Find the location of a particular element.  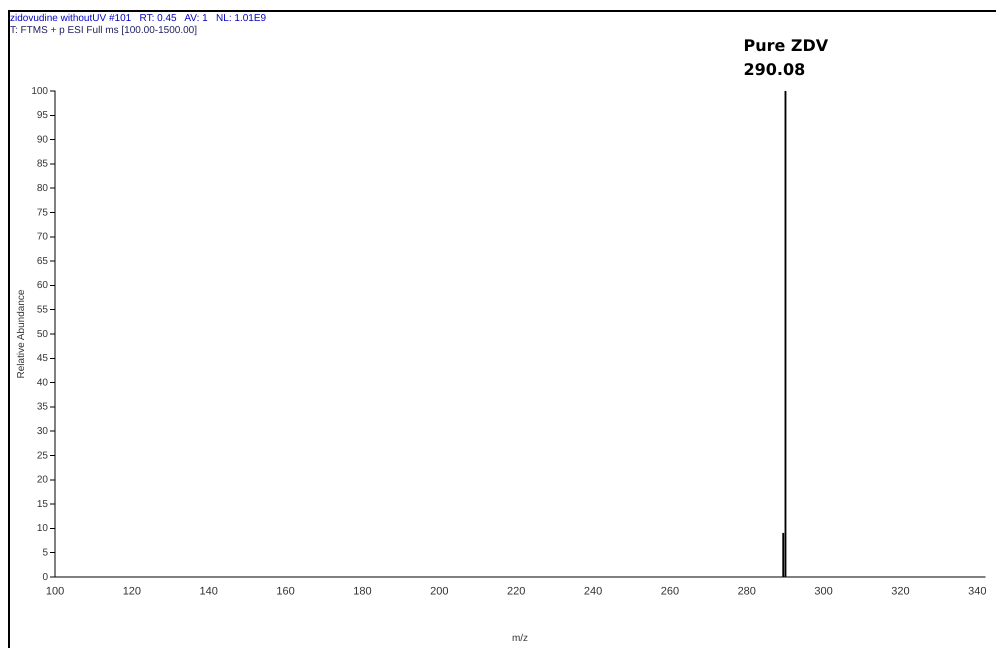

y-tick-label: 80 is located at coordinates (42, 188).